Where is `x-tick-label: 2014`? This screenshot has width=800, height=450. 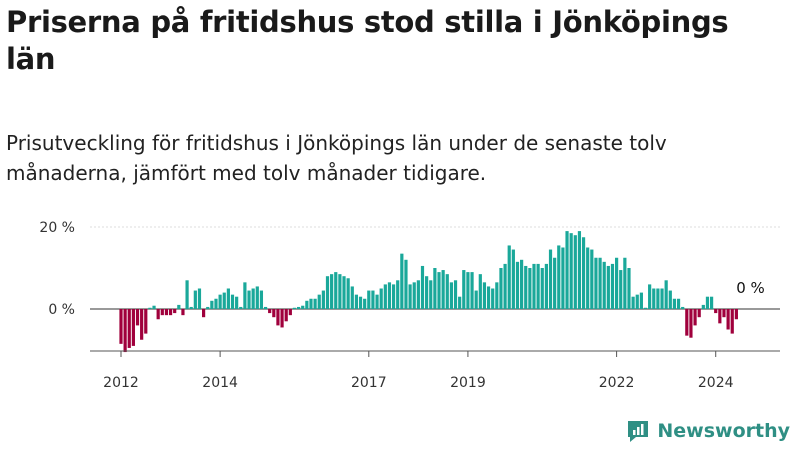 x-tick-label: 2014 is located at coordinates (220, 383).